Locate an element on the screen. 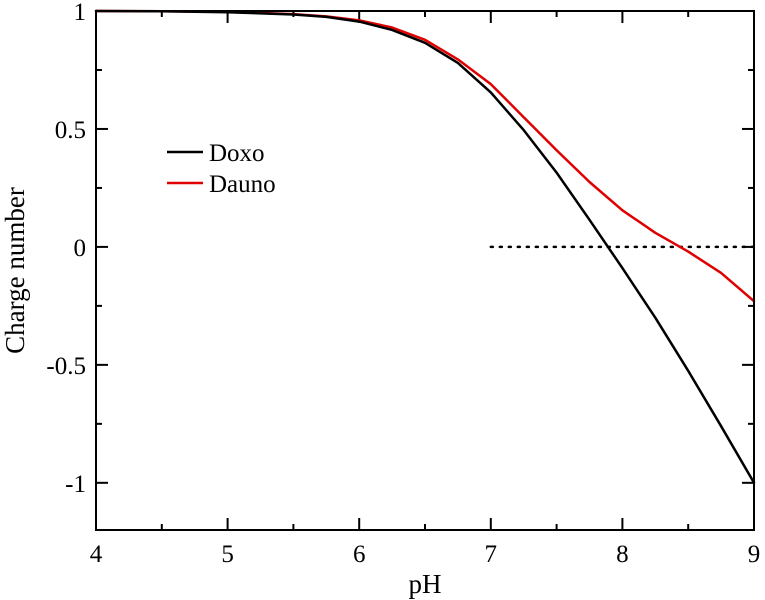 Image resolution: width=765 pixels, height=600 pixels. y-axis-label: Charge number is located at coordinates (15, 270).